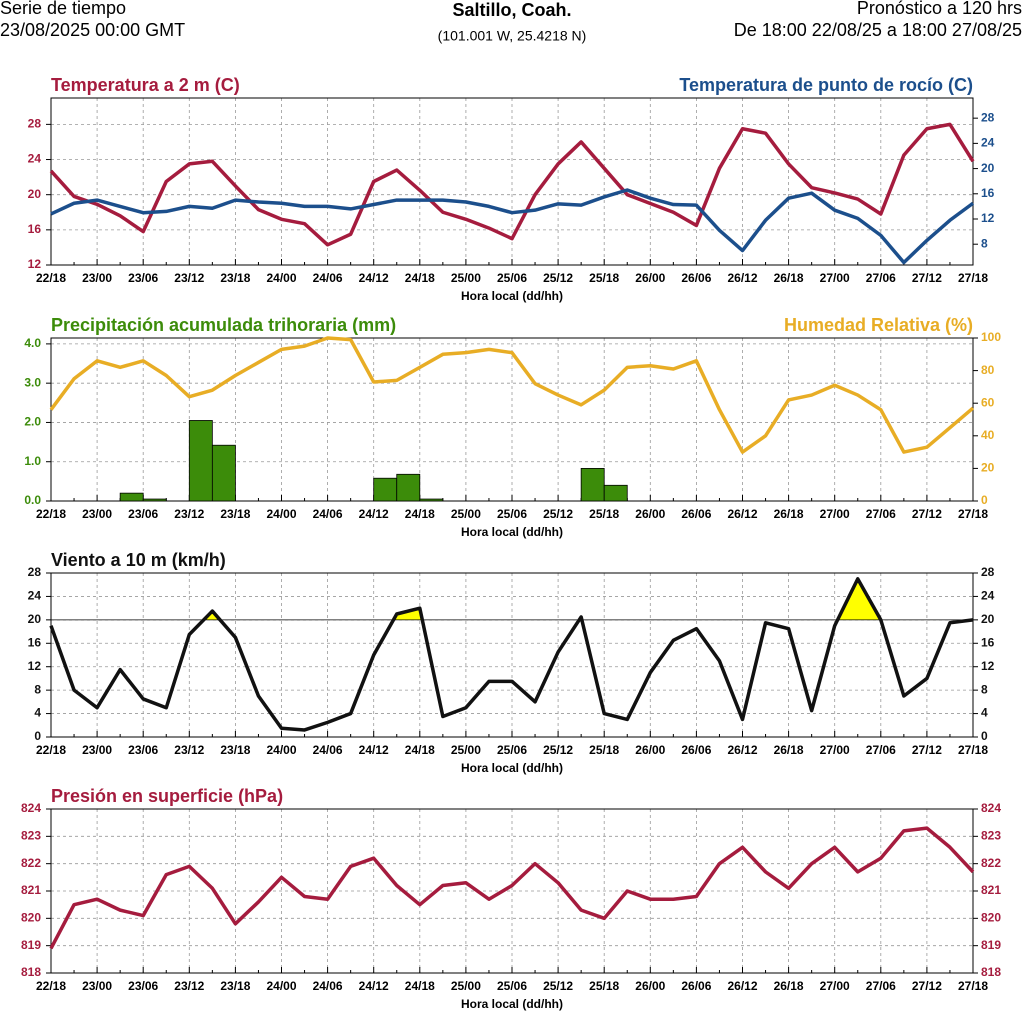 The image size is (1024, 1024). Describe the element at coordinates (511, 10) in the screenshot. I see `header-title: Saltillo, Coah.` at that location.